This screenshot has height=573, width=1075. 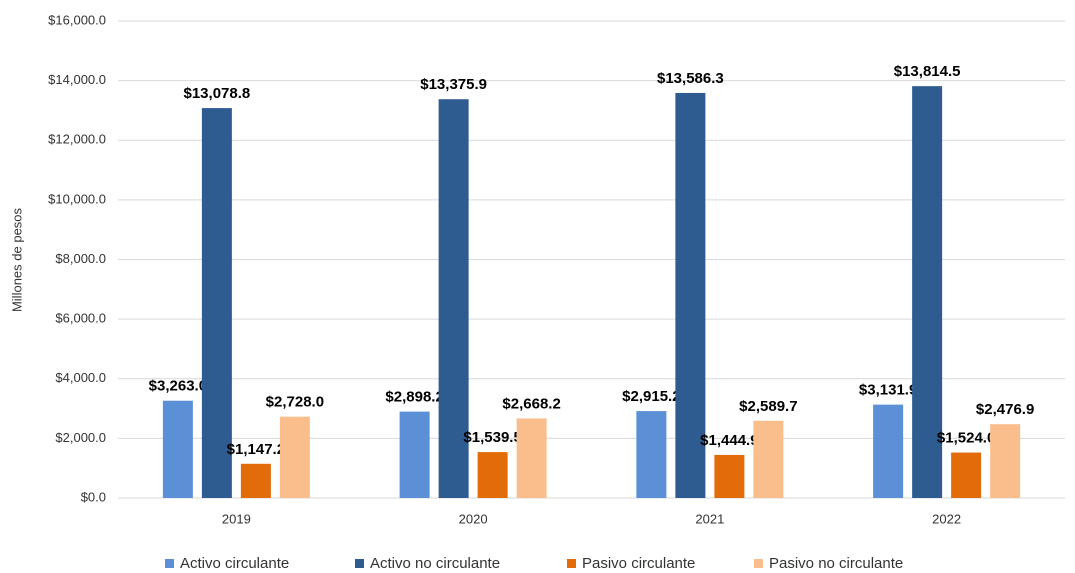 What do you see at coordinates (80, 258) in the screenshot?
I see `y-tick-label: $8,000.0` at bounding box center [80, 258].